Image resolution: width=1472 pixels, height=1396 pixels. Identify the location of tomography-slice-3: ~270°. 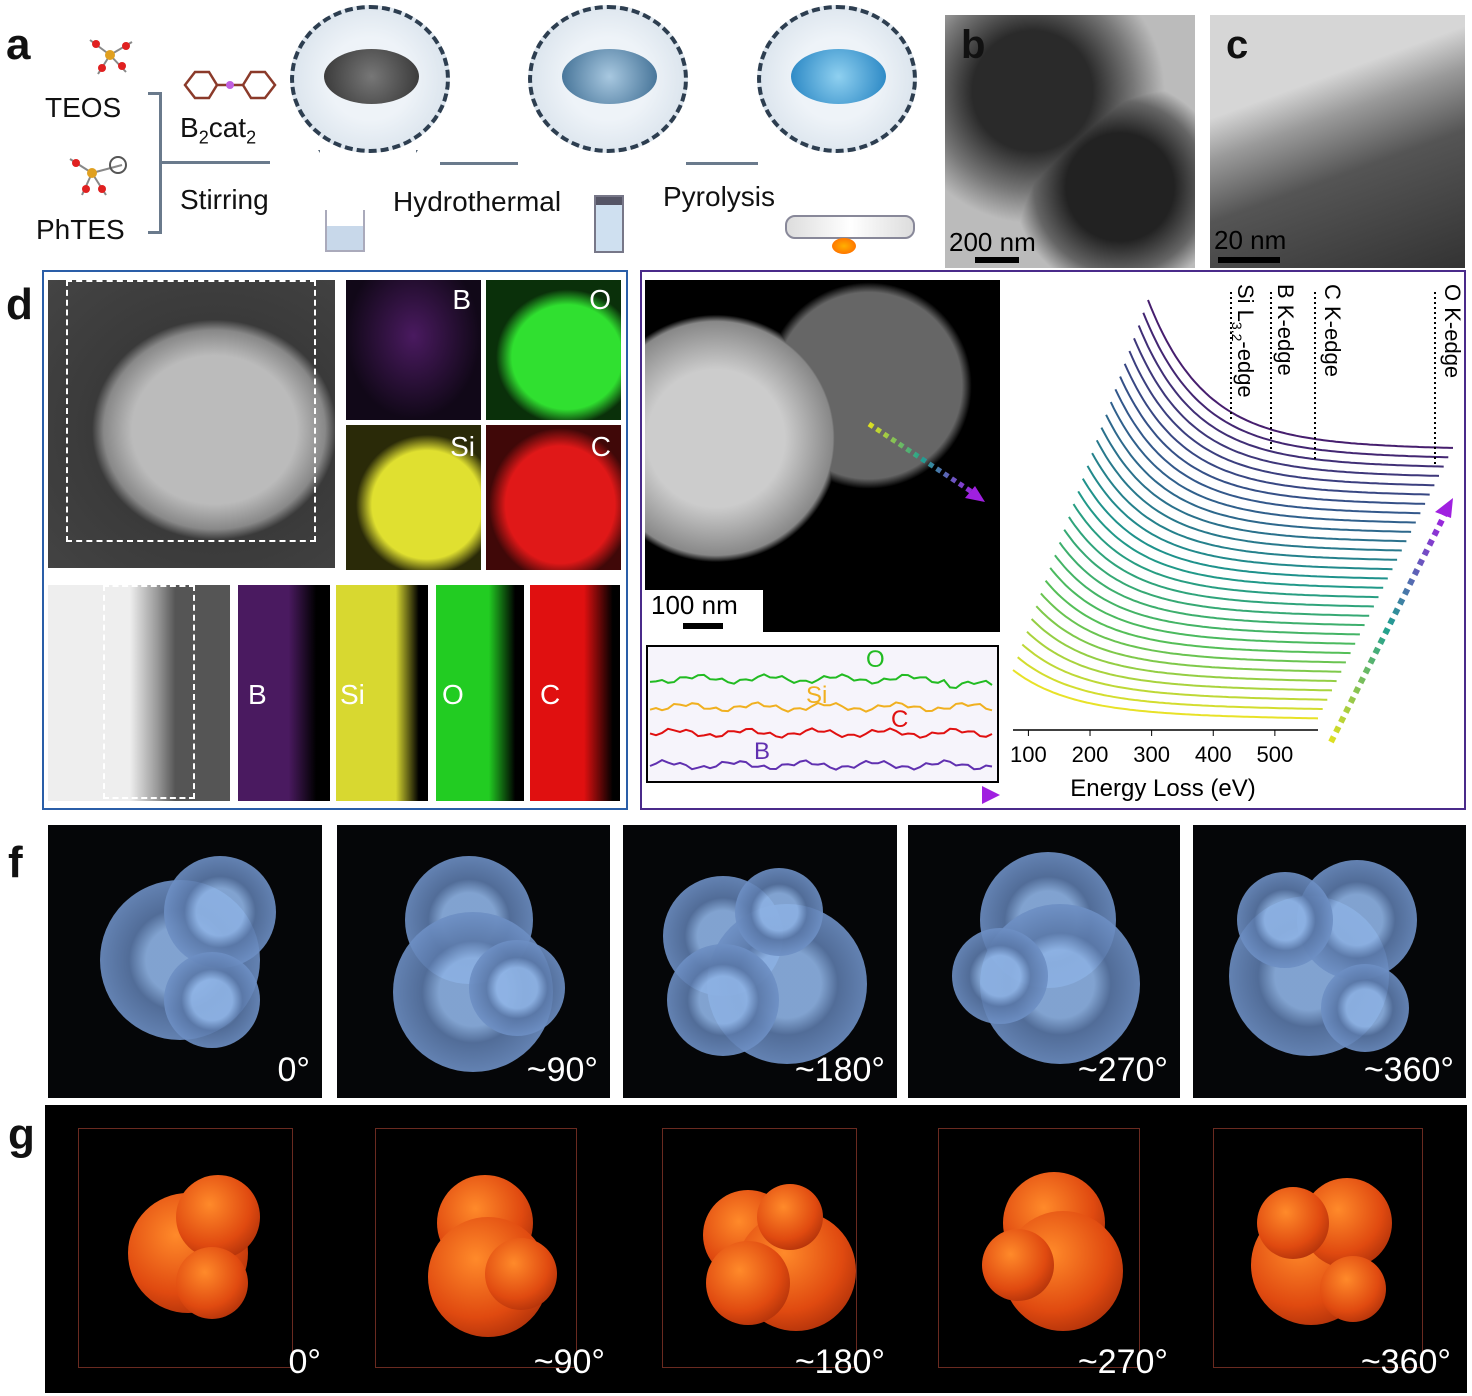
(1044, 961).